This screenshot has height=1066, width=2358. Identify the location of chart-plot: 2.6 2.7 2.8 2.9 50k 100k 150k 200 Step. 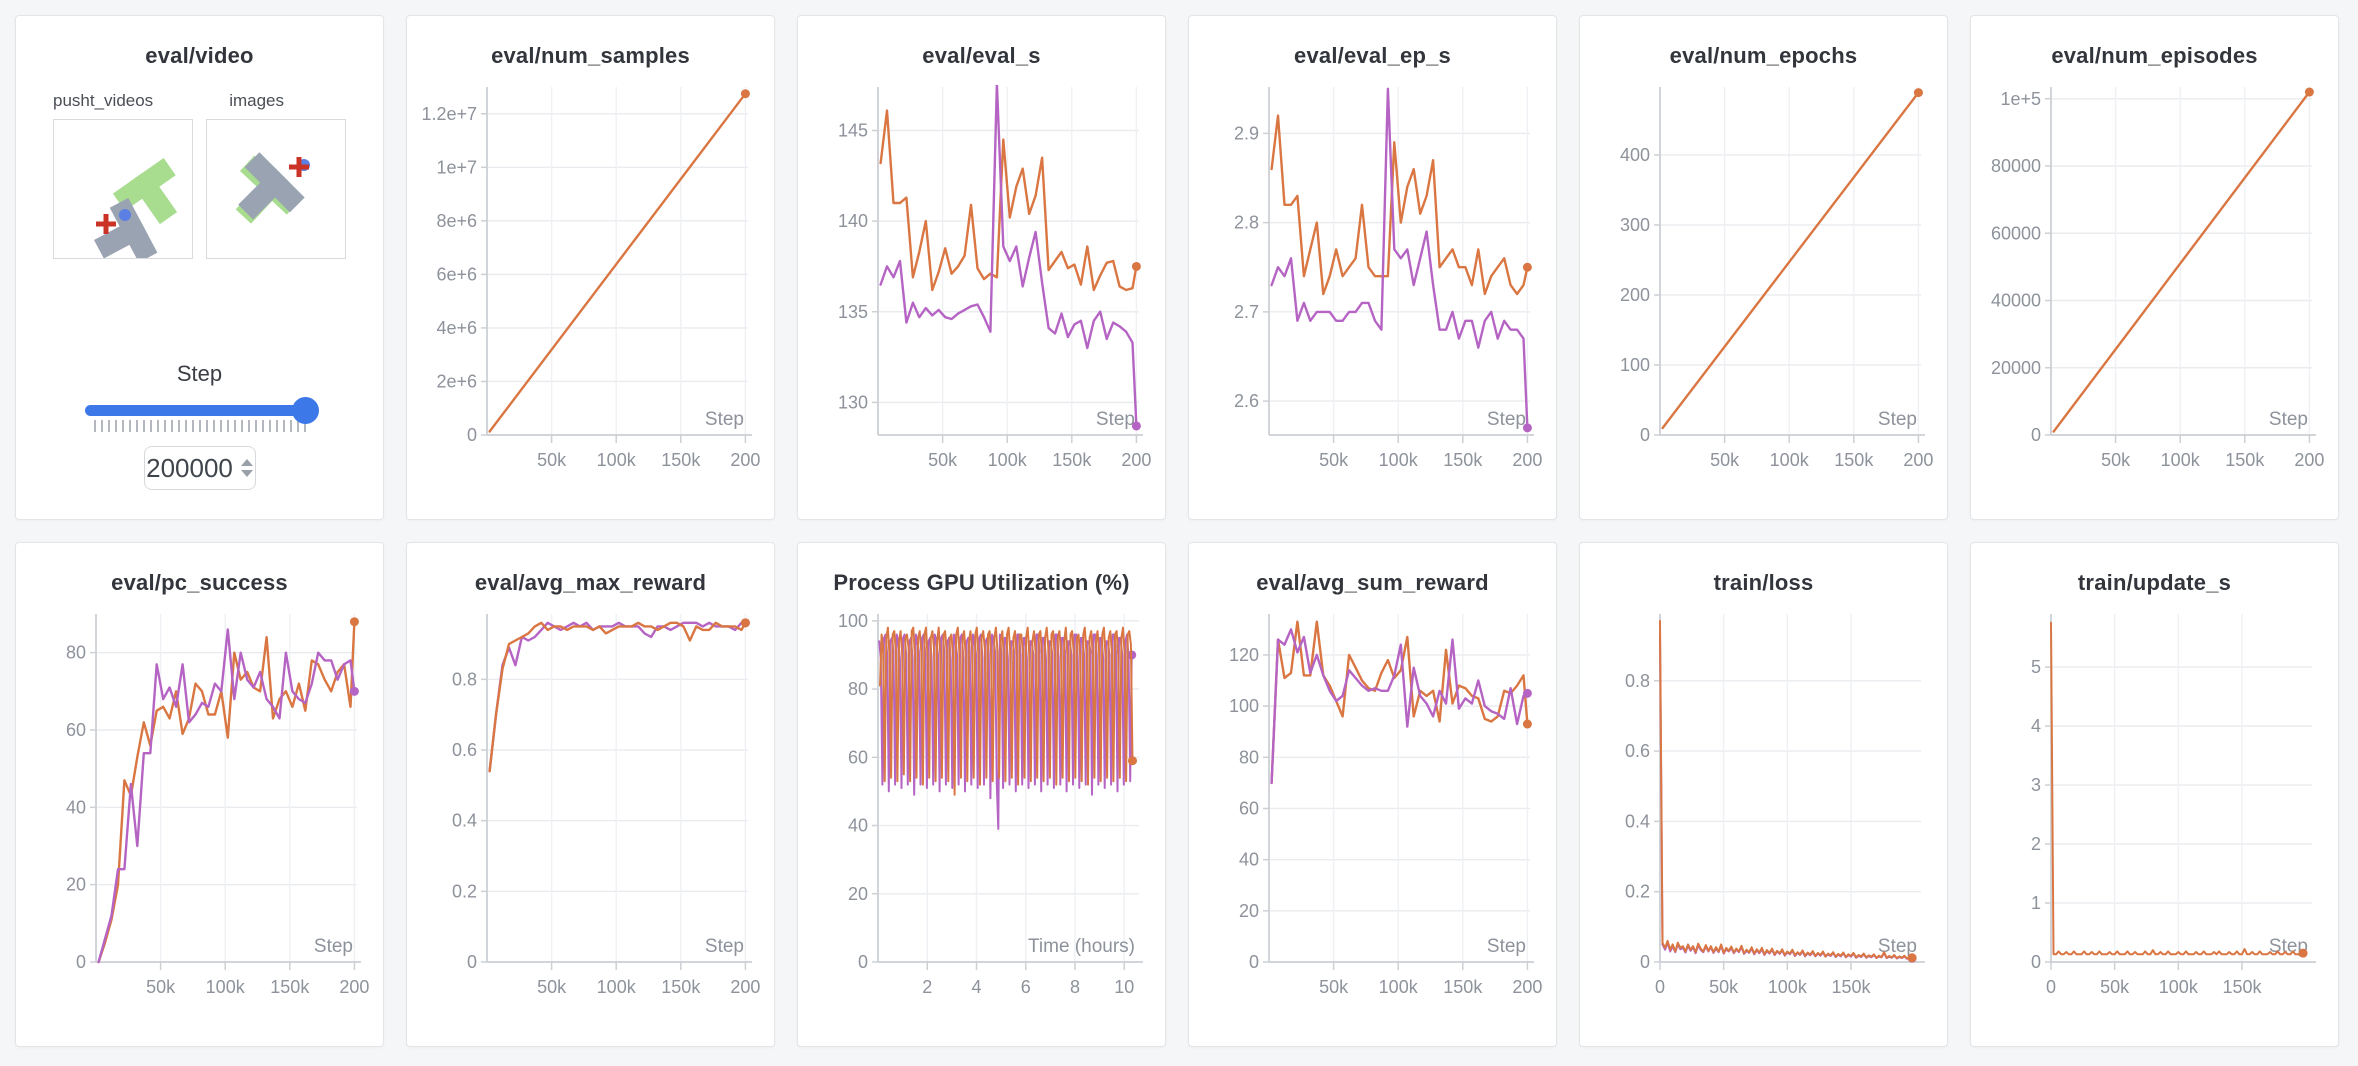
(1372, 279).